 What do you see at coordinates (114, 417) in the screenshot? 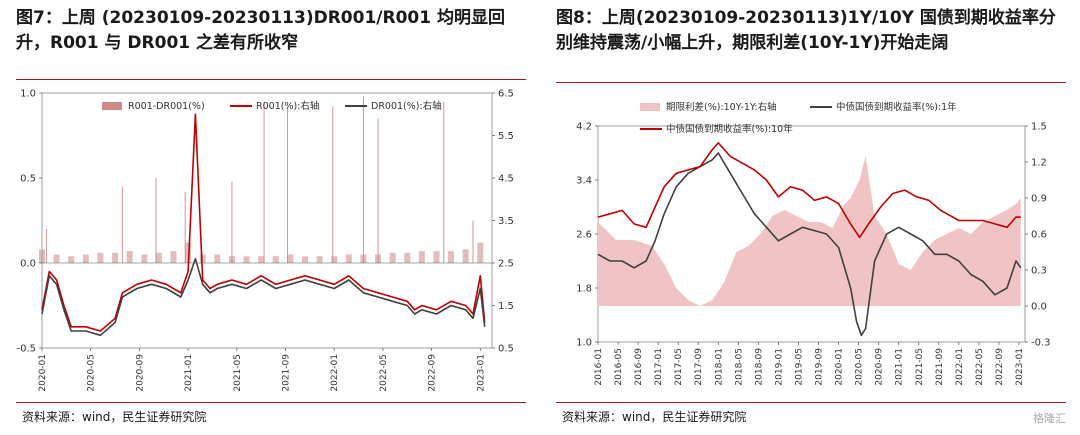
I see `left-source-note: 资料来源：wind，民生证券研究院` at bounding box center [114, 417].